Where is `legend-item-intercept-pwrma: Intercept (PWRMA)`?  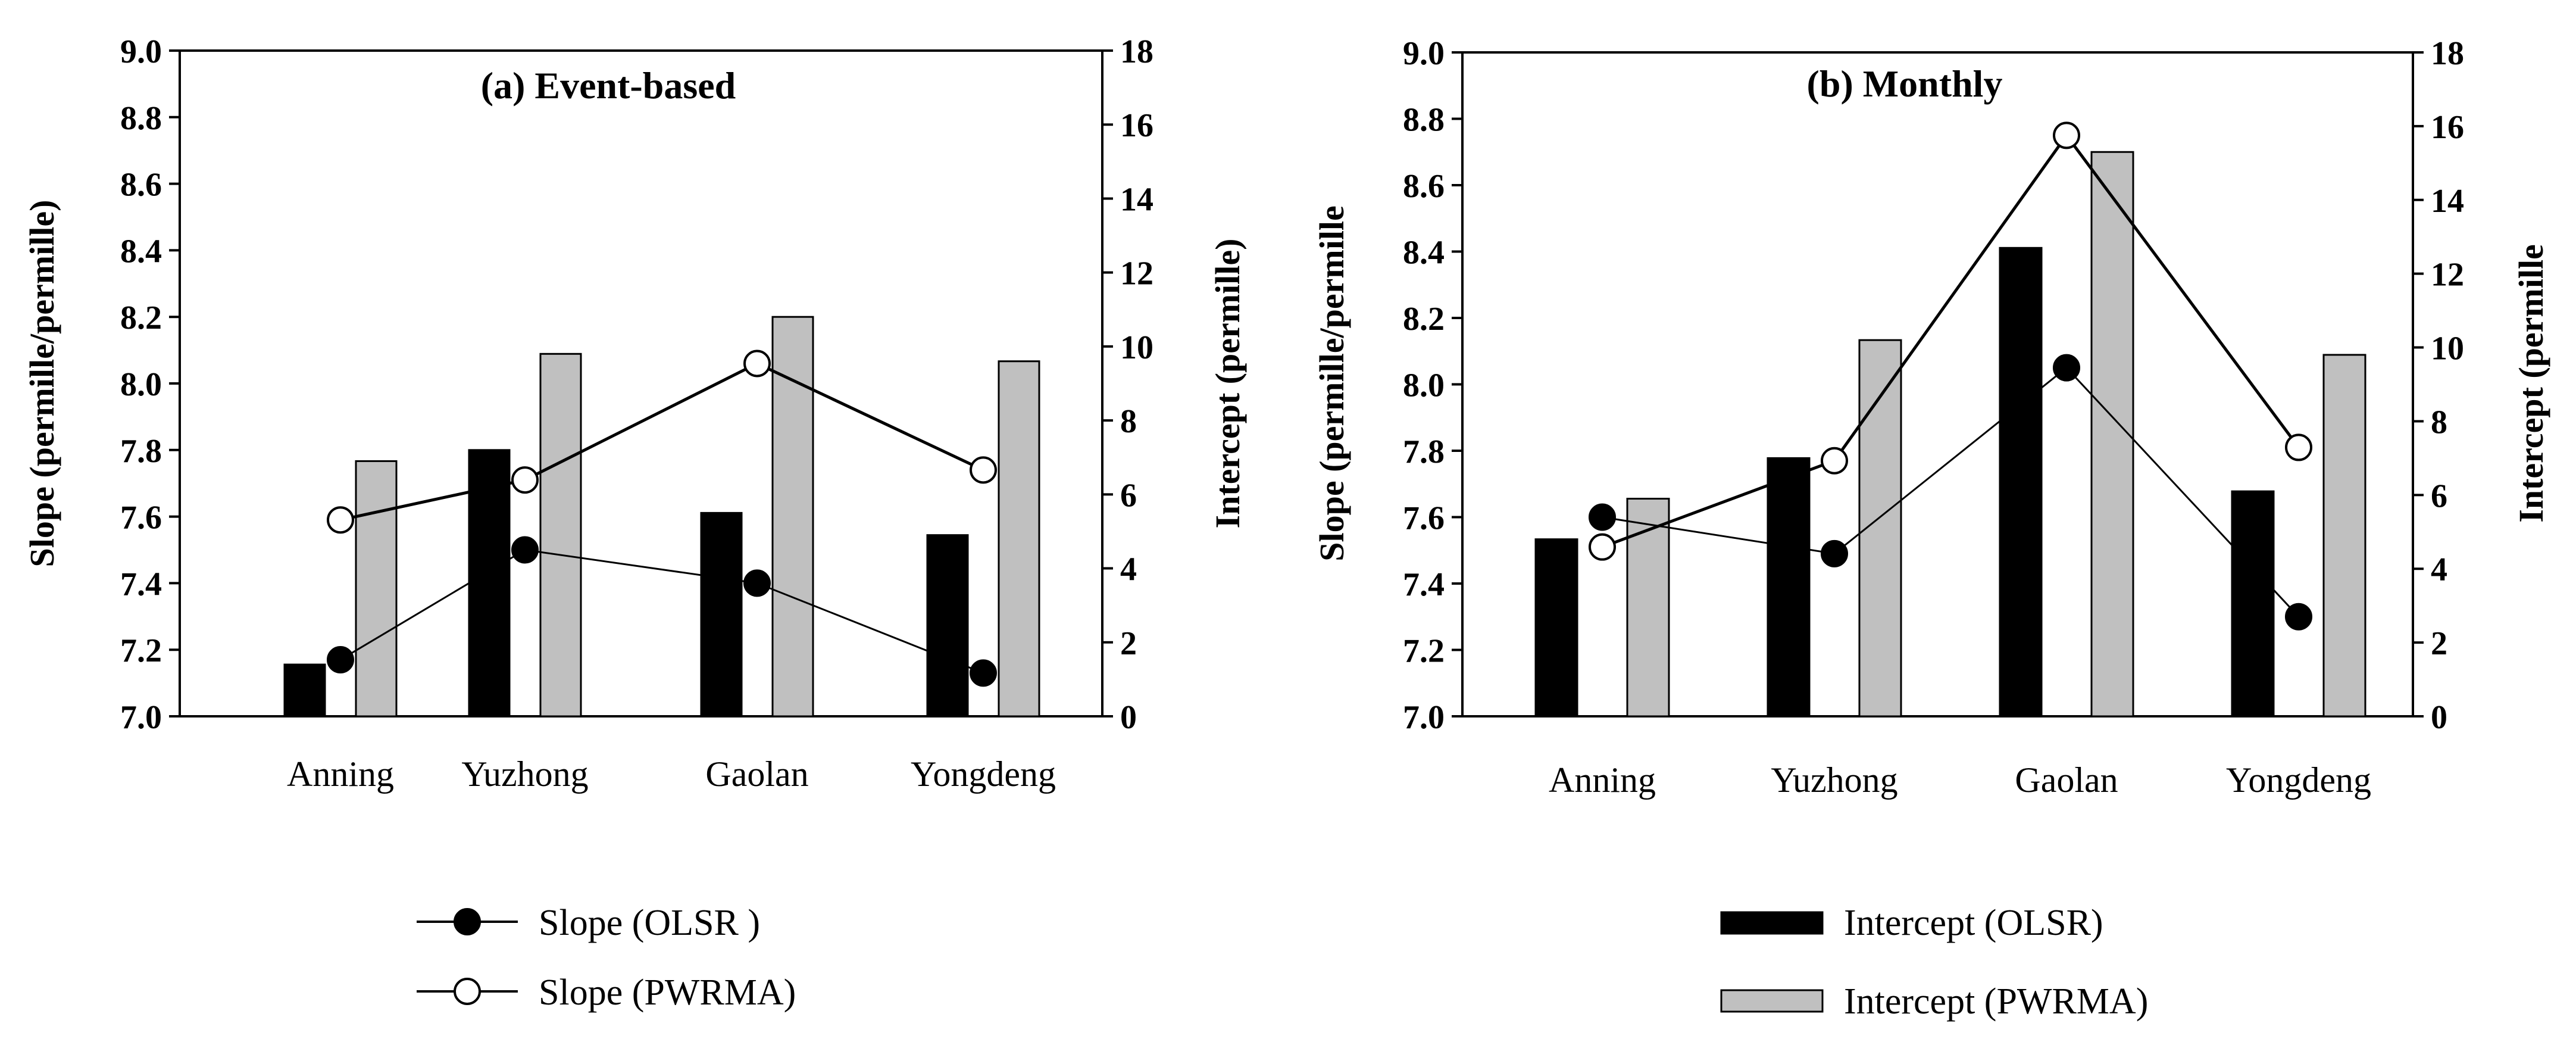 legend-item-intercept-pwrma: Intercept (PWRMA) is located at coordinates (1934, 1001).